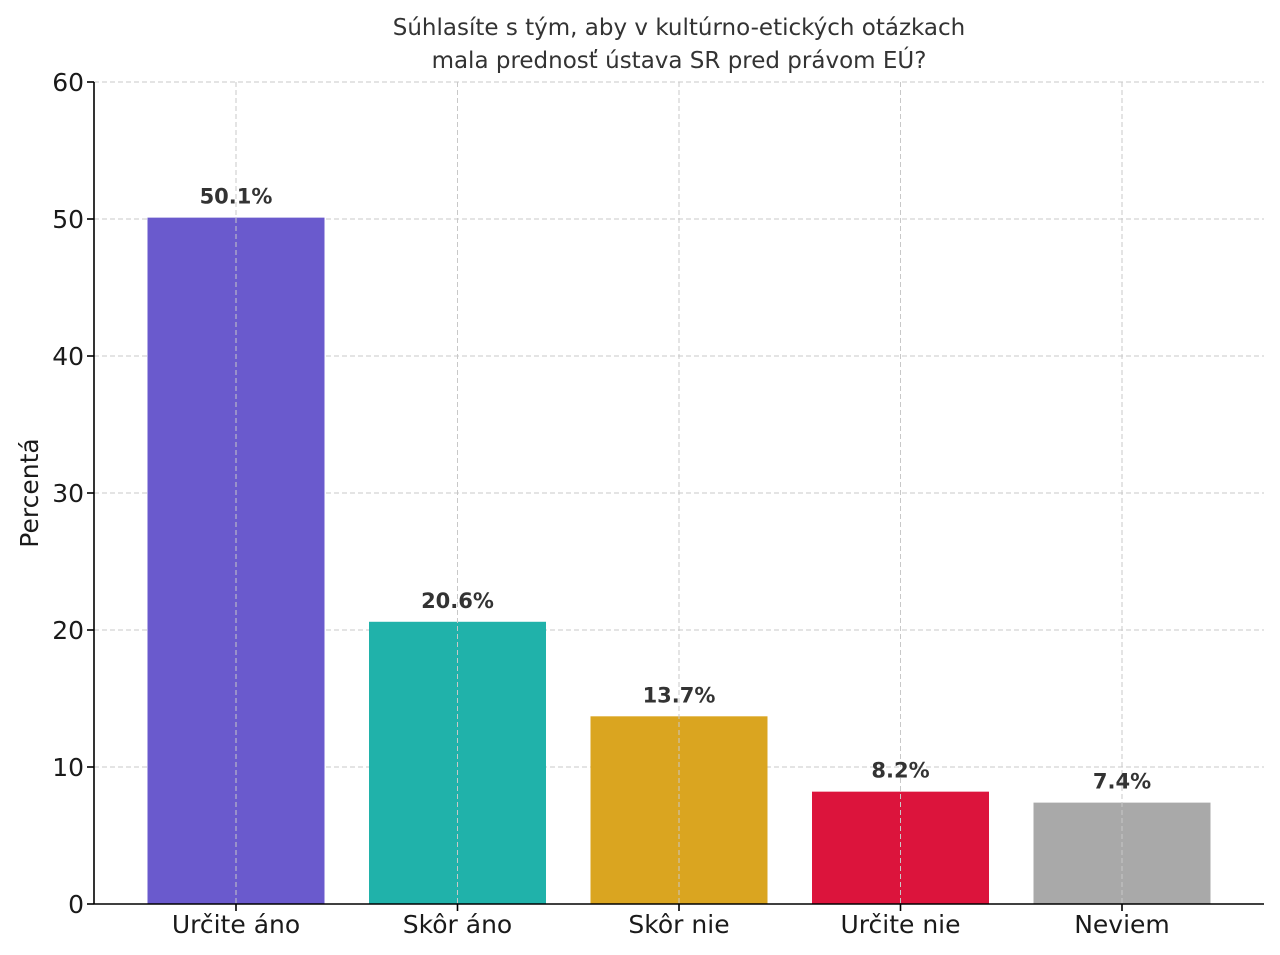 The width and height of the screenshot is (1280, 955). I want to click on x-tick-label: Neviem, so click(1122, 924).